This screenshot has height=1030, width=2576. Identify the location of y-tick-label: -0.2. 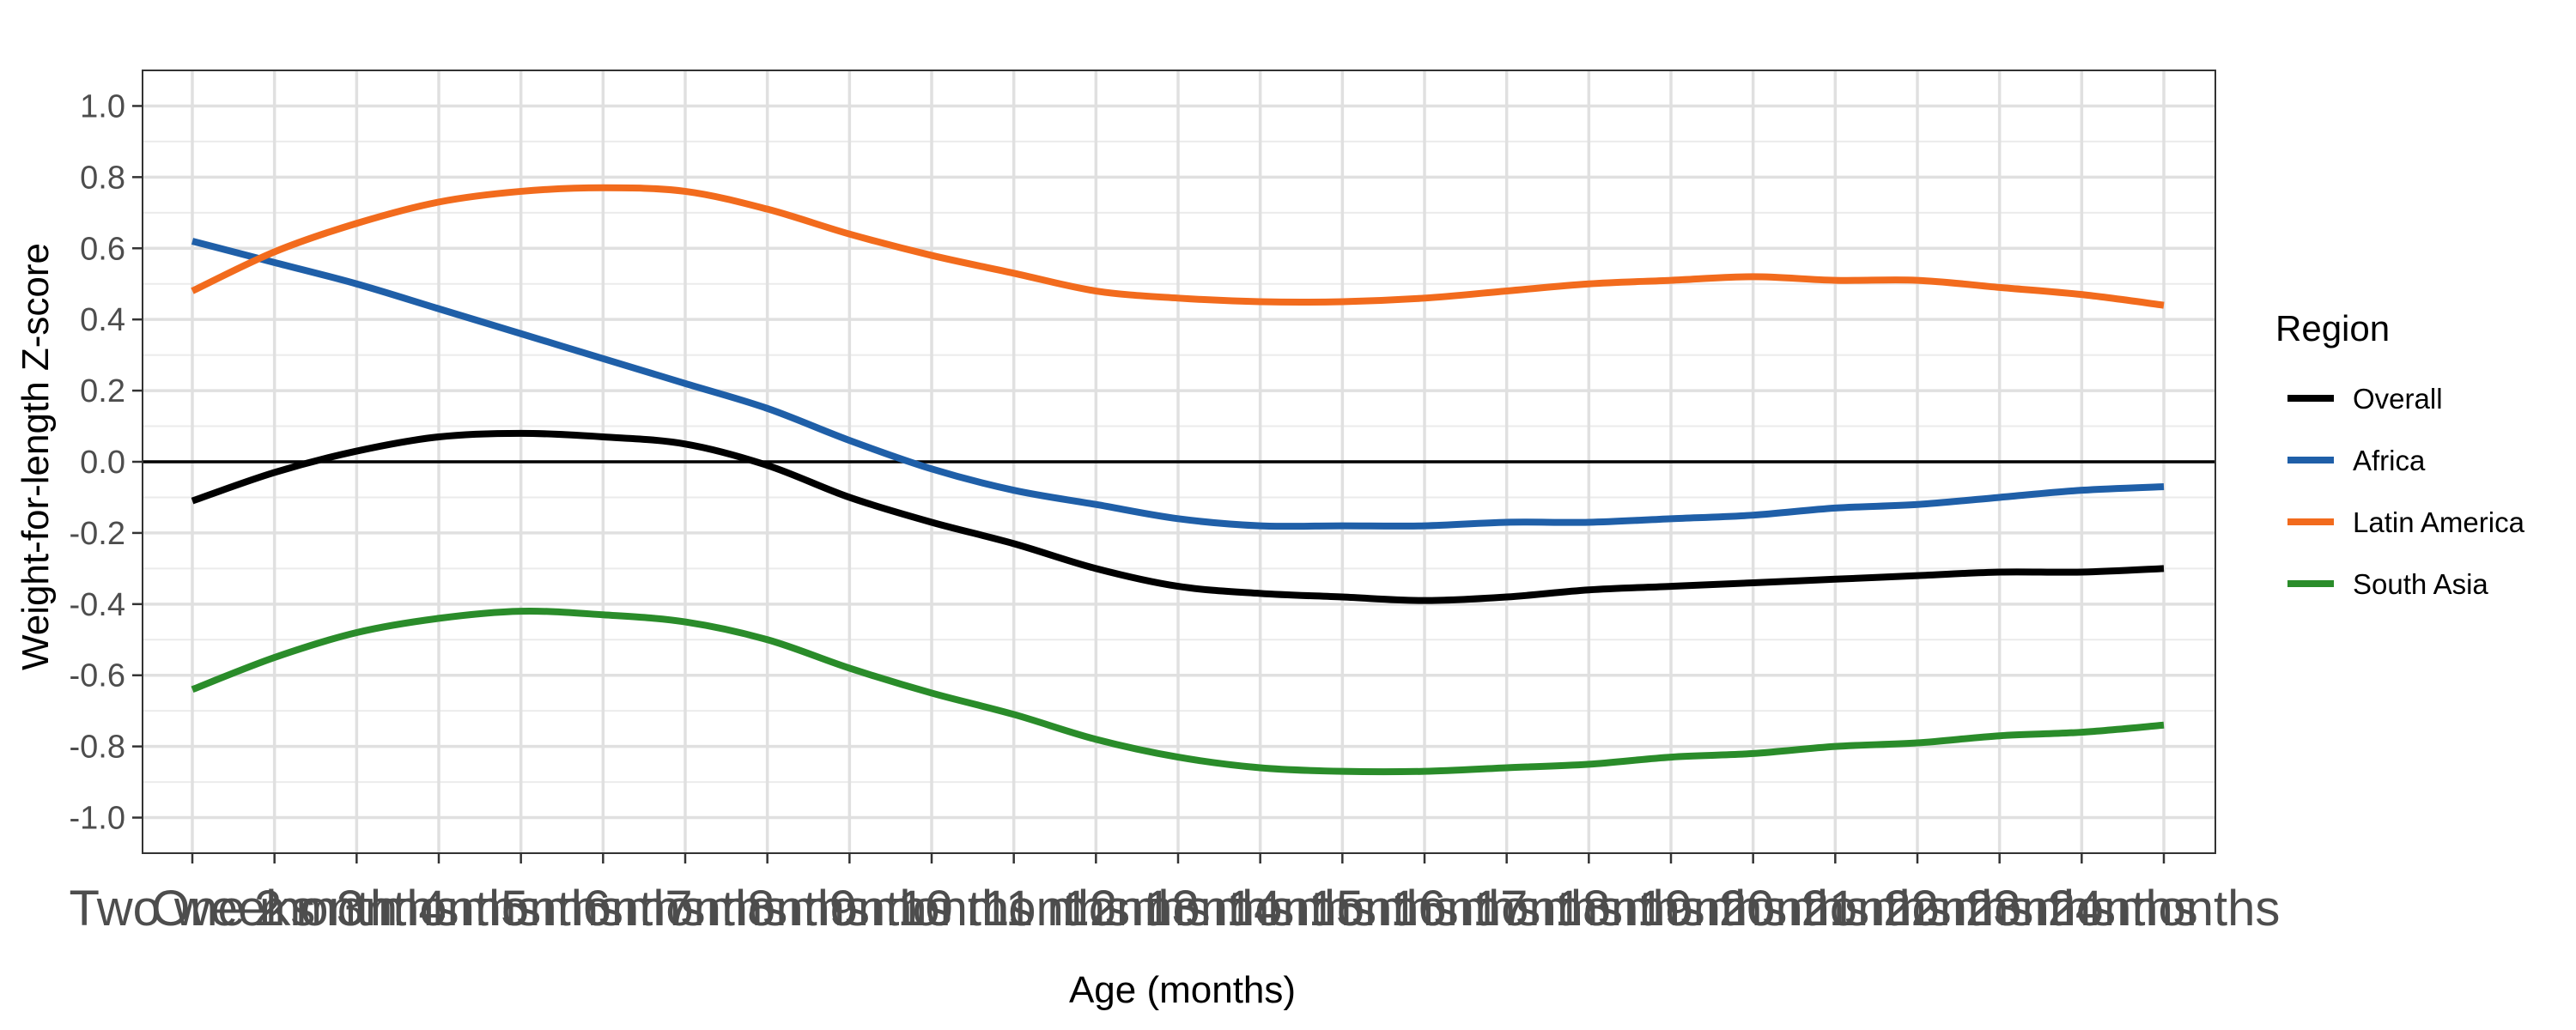
(98, 534).